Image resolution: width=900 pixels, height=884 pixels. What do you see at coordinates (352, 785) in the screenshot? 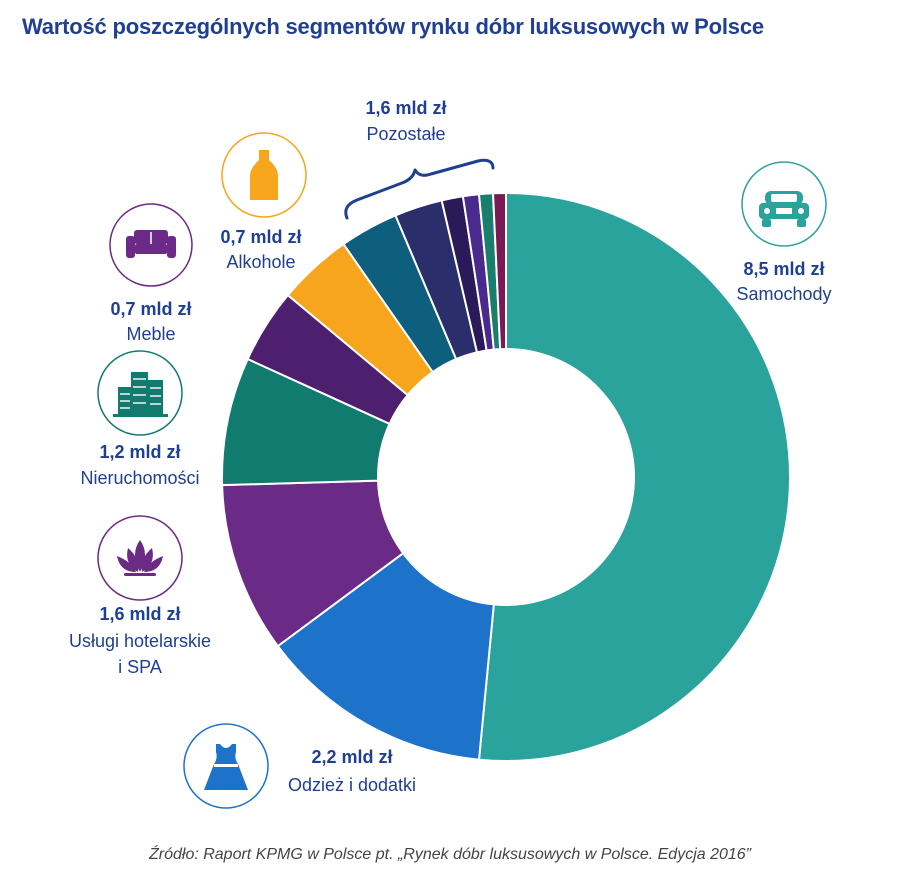
I see `label-name: Odzież i dodatki` at bounding box center [352, 785].